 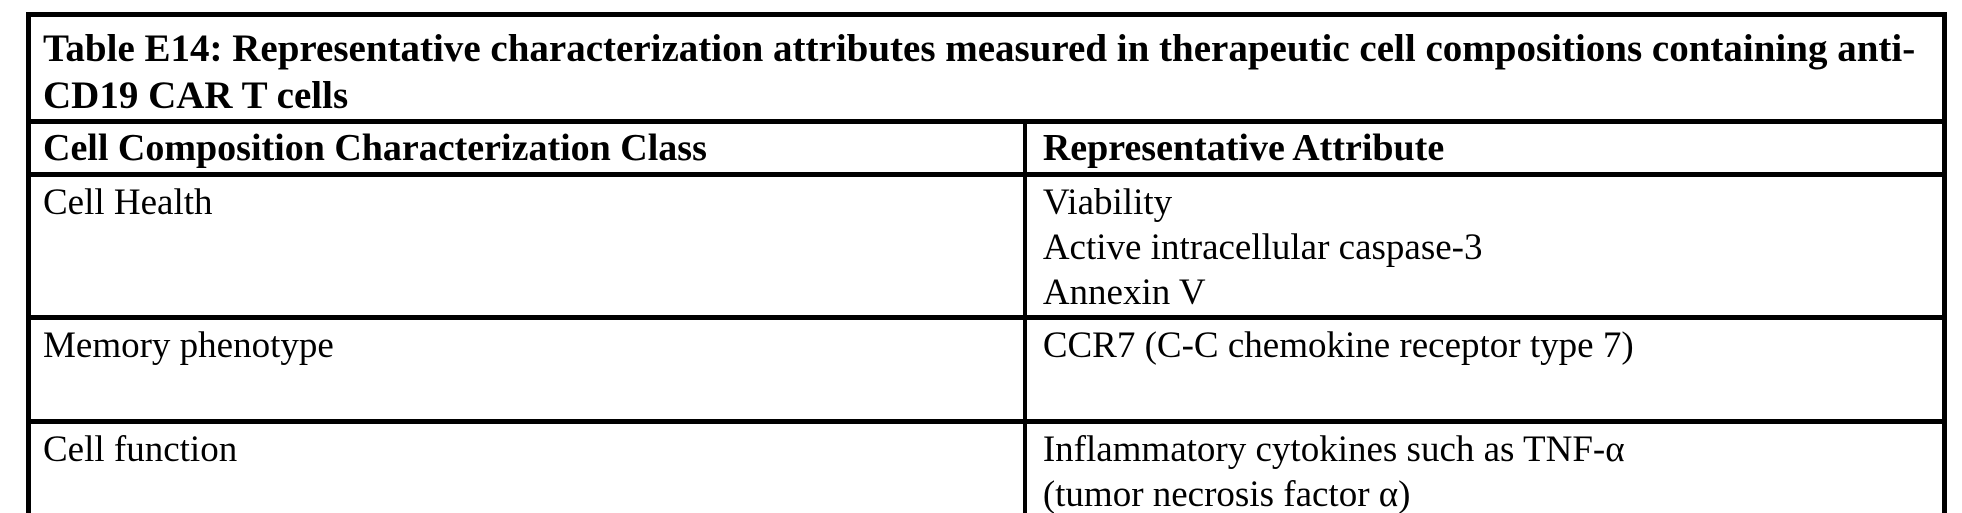 What do you see at coordinates (527, 245) in the screenshot?
I see `class-cell: Cell Health` at bounding box center [527, 245].